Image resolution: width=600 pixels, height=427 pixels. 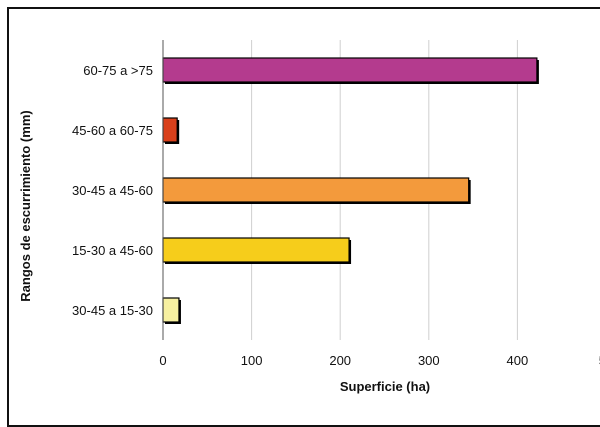 I want to click on x-tick-labels: 0 100 200 300 400 50, so click(x=379, y=360).